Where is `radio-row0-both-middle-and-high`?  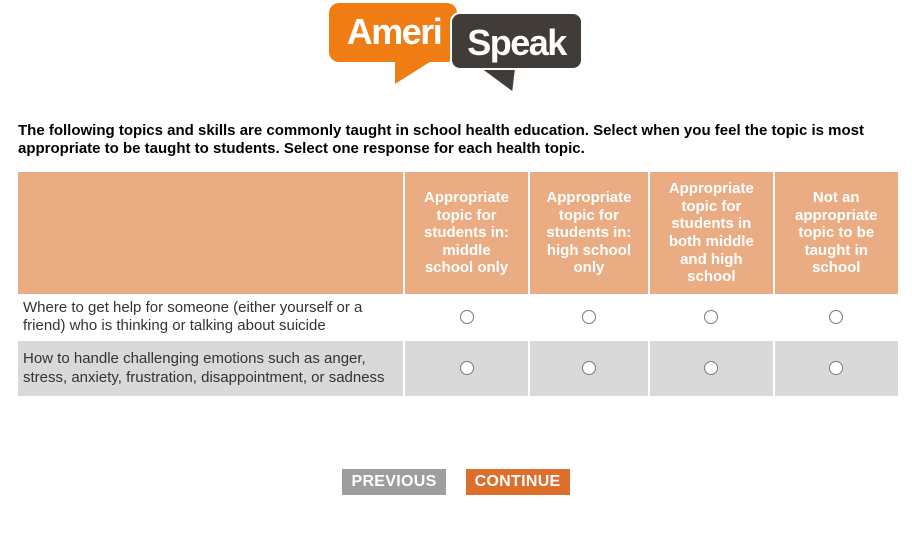
radio-row0-both-middle-and-high is located at coordinates (711, 317).